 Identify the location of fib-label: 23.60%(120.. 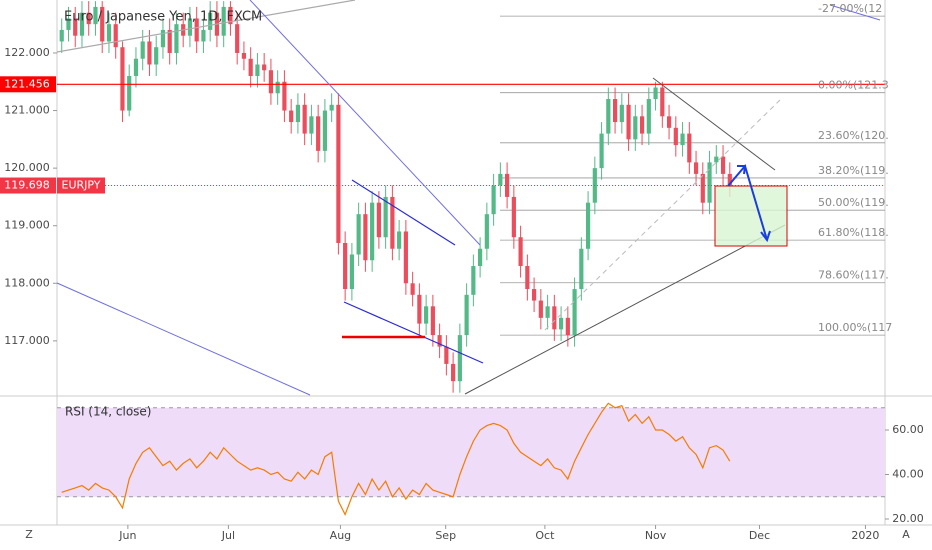
(853, 135).